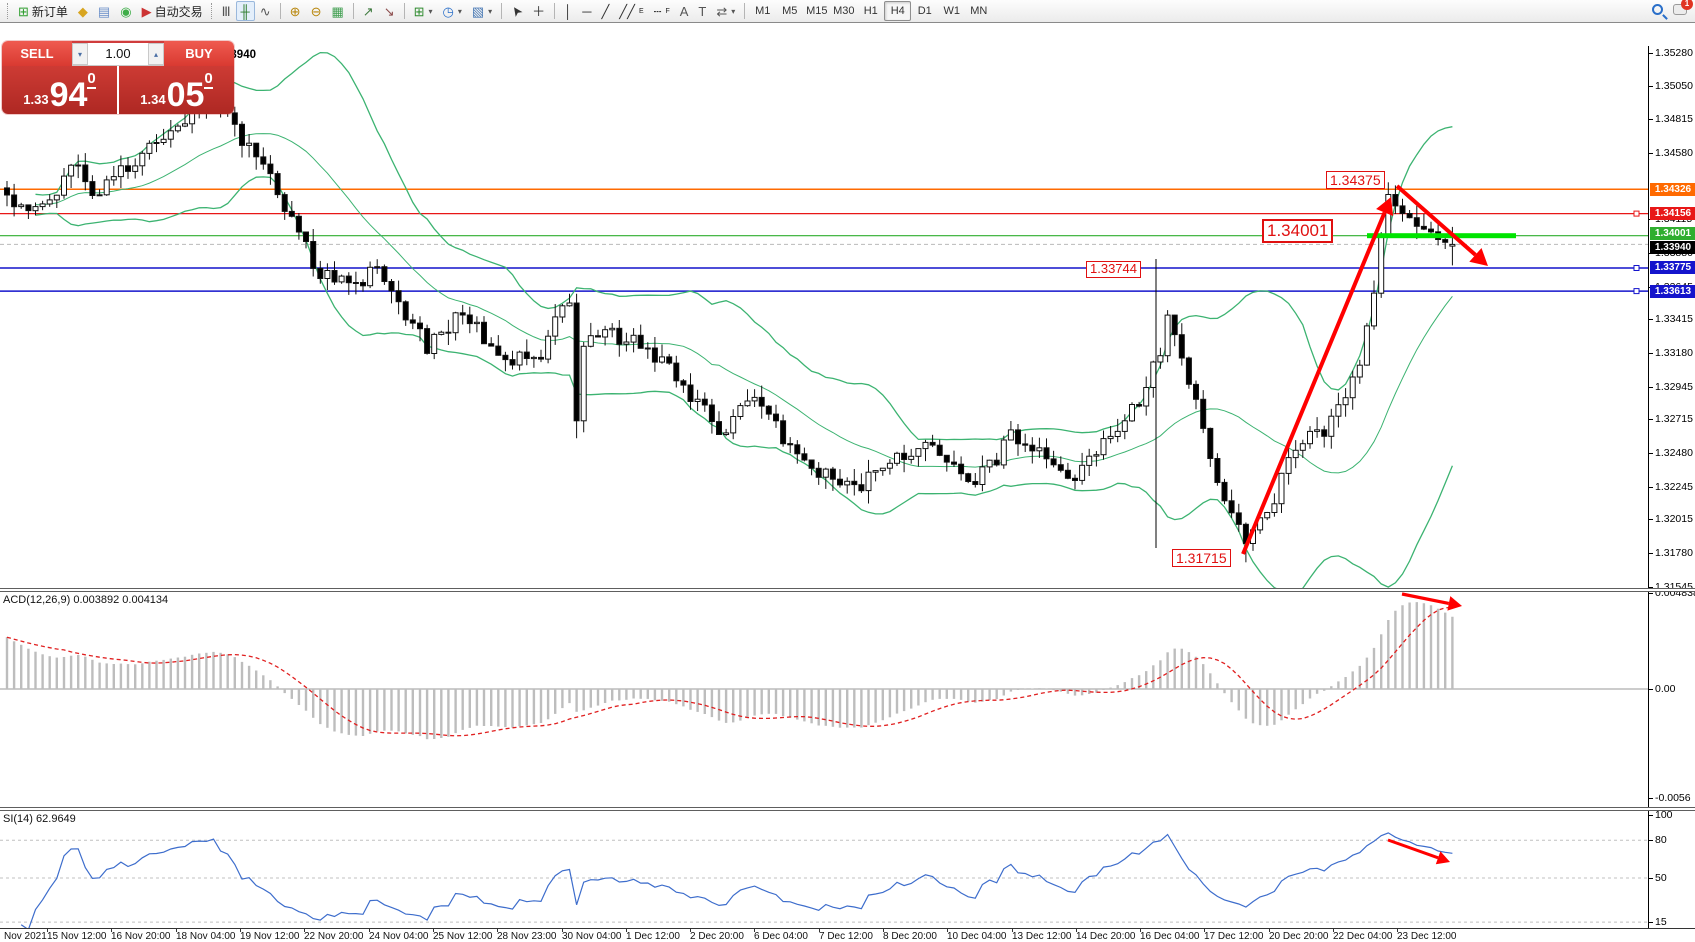  I want to click on tf-m5: M5, so click(789, 11).